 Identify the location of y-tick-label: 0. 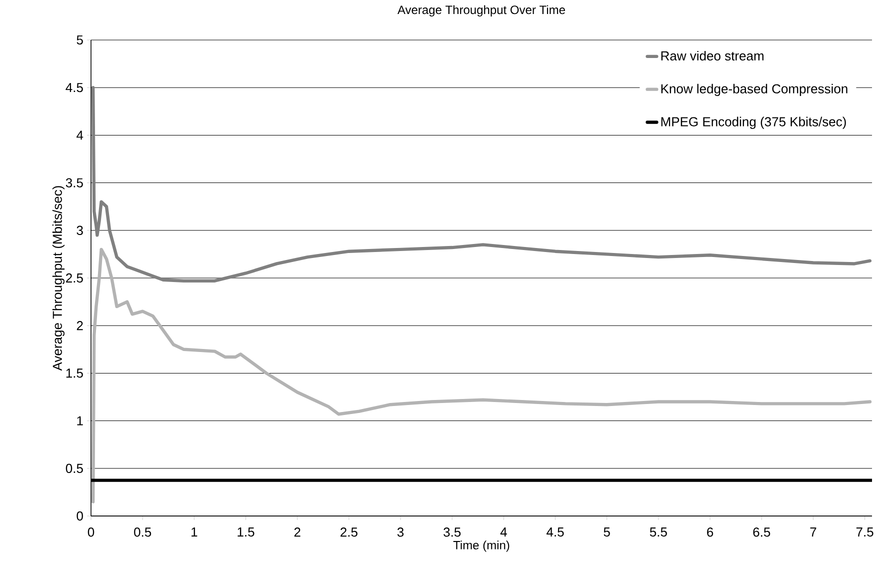
(79, 516).